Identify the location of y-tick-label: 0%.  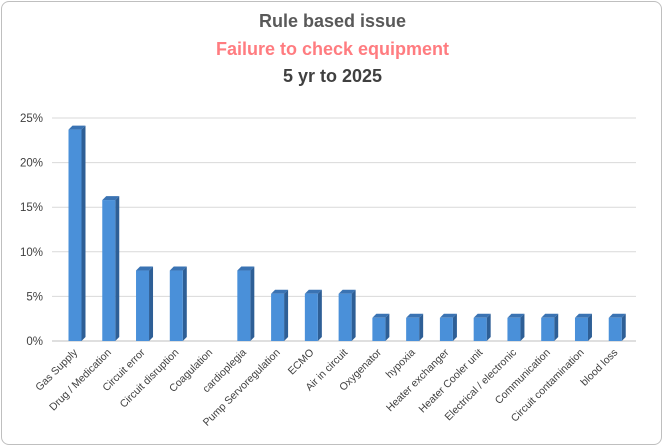
(34, 342).